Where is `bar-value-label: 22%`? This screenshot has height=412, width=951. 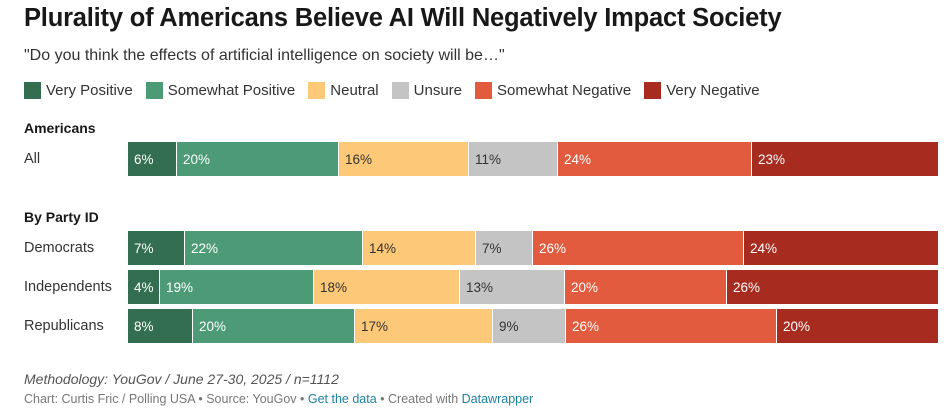
bar-value-label: 22% is located at coordinates (205, 248).